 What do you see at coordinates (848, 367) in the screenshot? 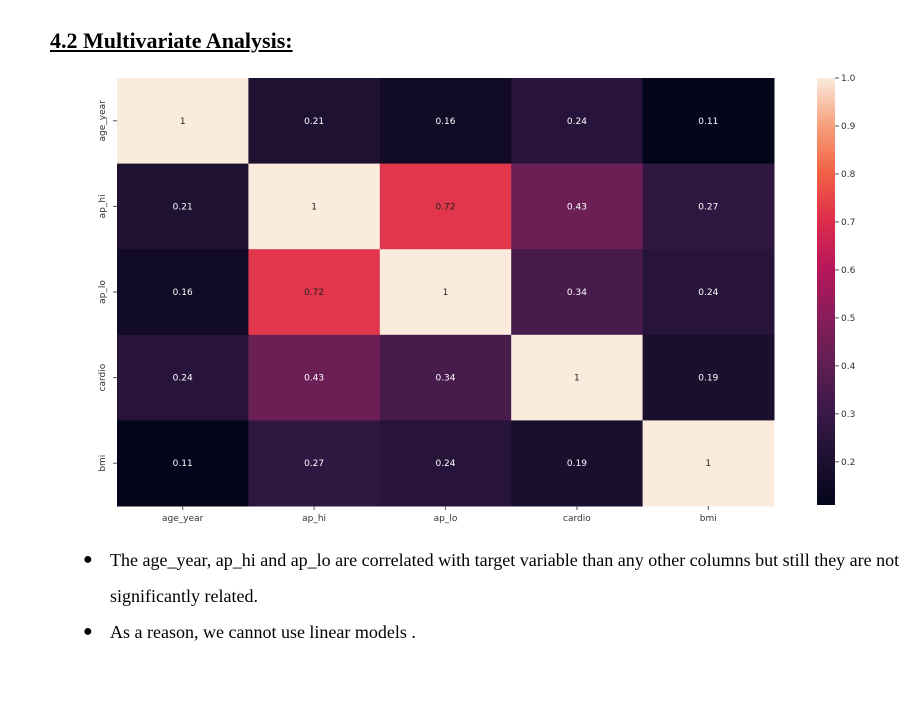
I see `colorbar-tick-label: 0.4` at bounding box center [848, 367].